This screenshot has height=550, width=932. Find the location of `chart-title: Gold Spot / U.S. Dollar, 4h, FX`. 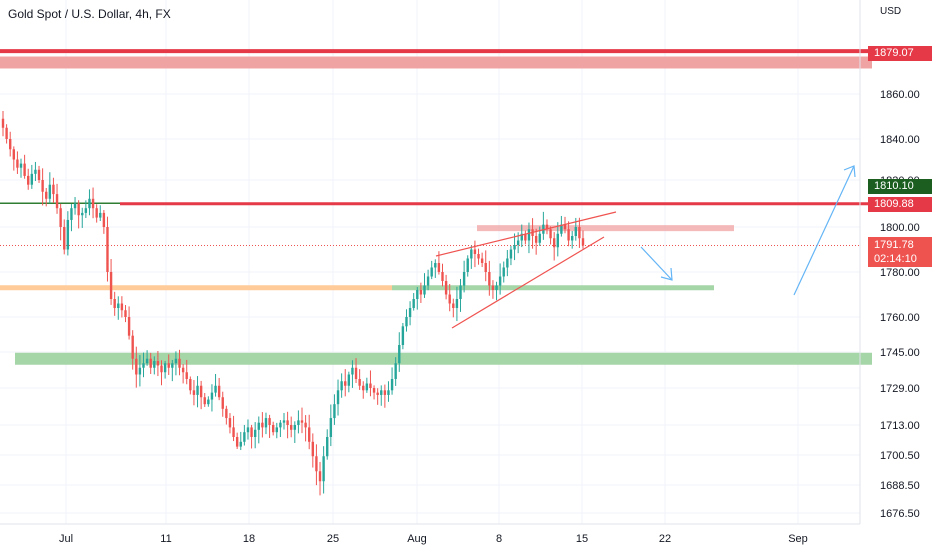

chart-title: Gold Spot / U.S. Dollar, 4h, FX is located at coordinates (89, 14).